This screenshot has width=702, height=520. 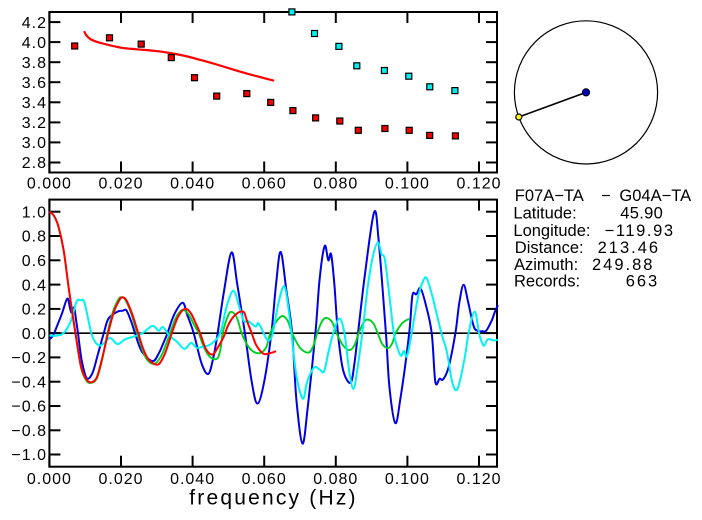 What do you see at coordinates (640, 231) in the screenshot?
I see `svg-text: −119.93` at bounding box center [640, 231].